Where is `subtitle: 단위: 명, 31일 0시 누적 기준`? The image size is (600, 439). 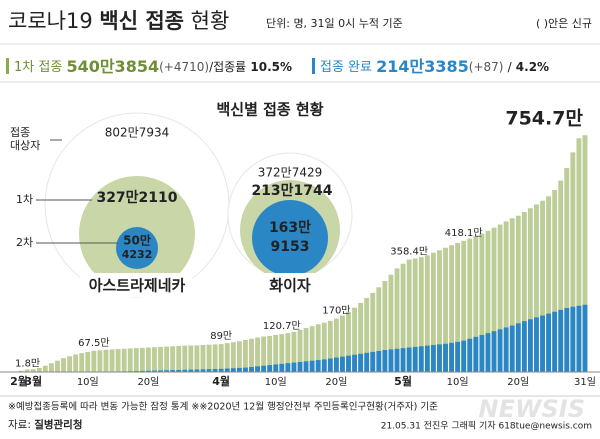
subtitle: 단위: 명, 31일 0시 누적 기준 is located at coordinates (334, 23).